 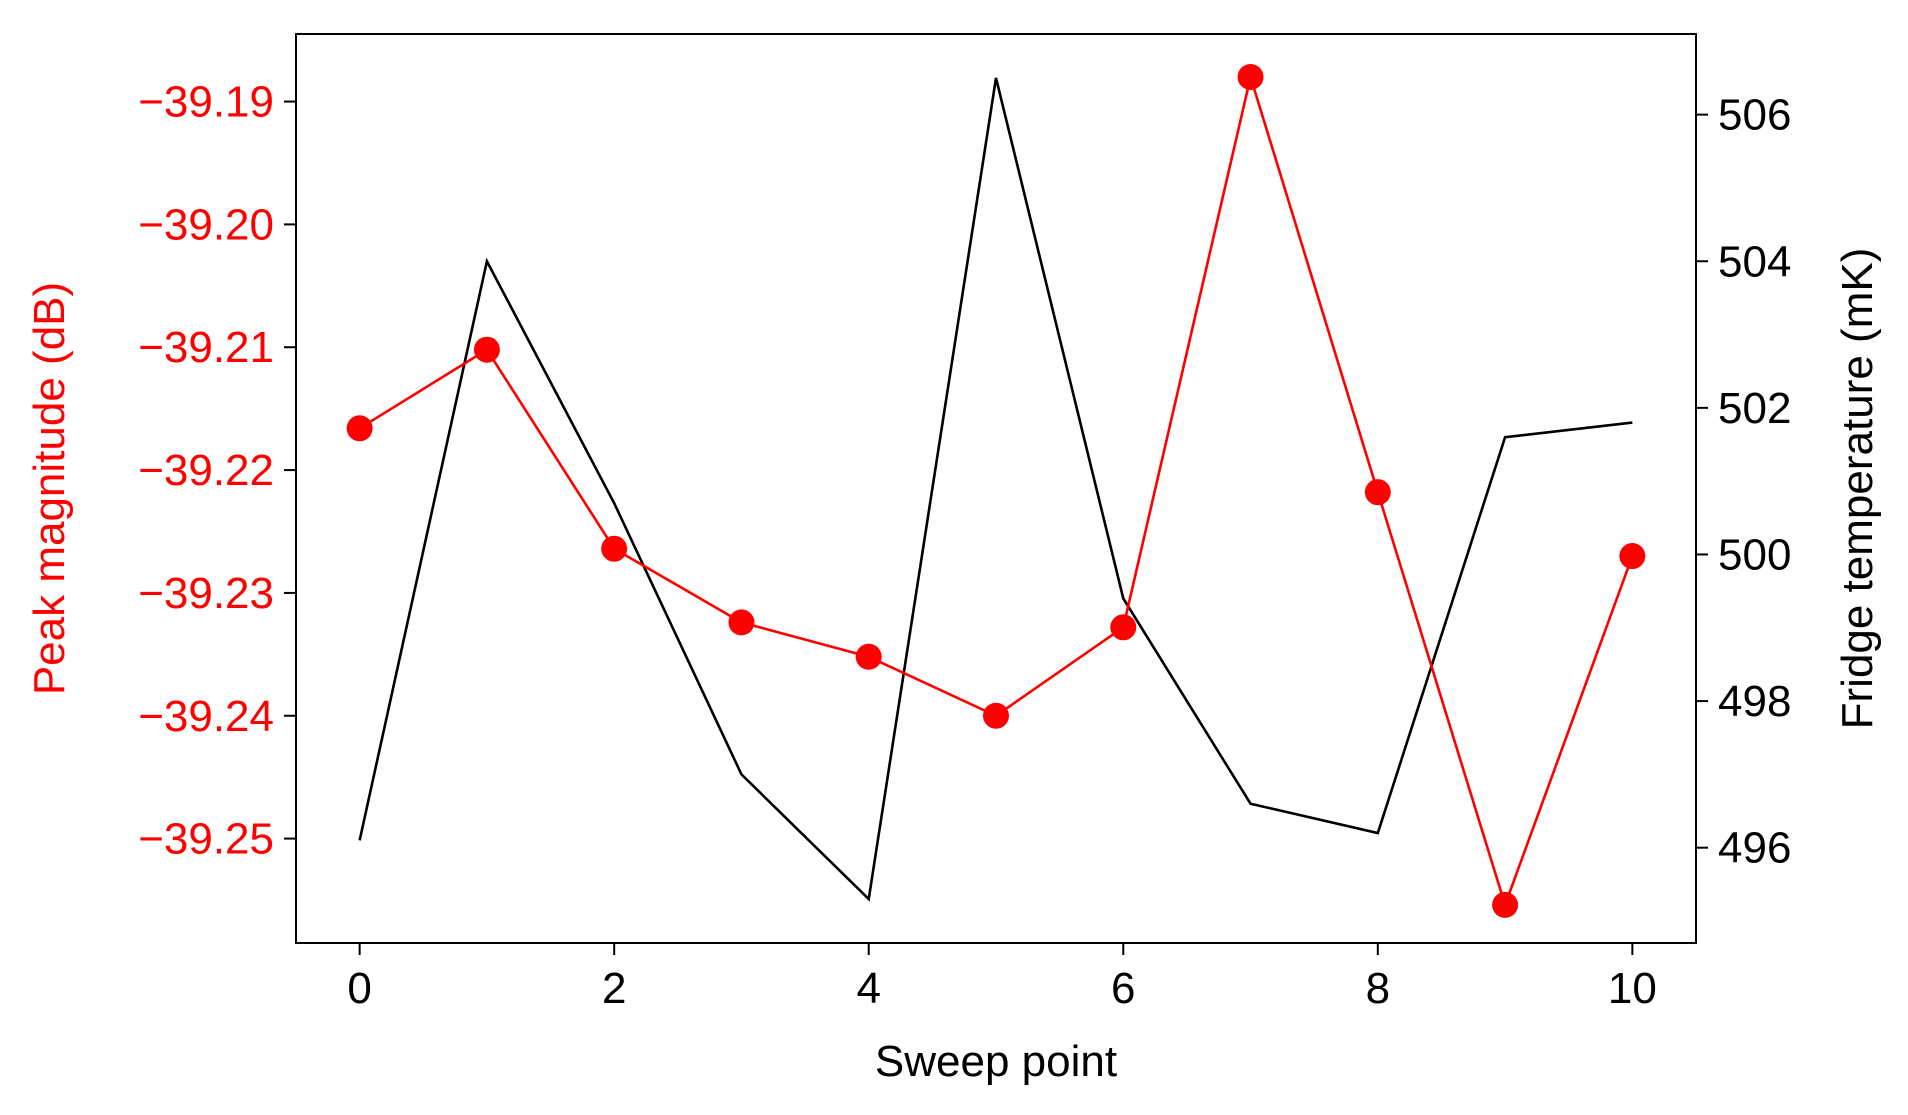 What do you see at coordinates (206, 839) in the screenshot?
I see `left-y-tick-label: −39.25` at bounding box center [206, 839].